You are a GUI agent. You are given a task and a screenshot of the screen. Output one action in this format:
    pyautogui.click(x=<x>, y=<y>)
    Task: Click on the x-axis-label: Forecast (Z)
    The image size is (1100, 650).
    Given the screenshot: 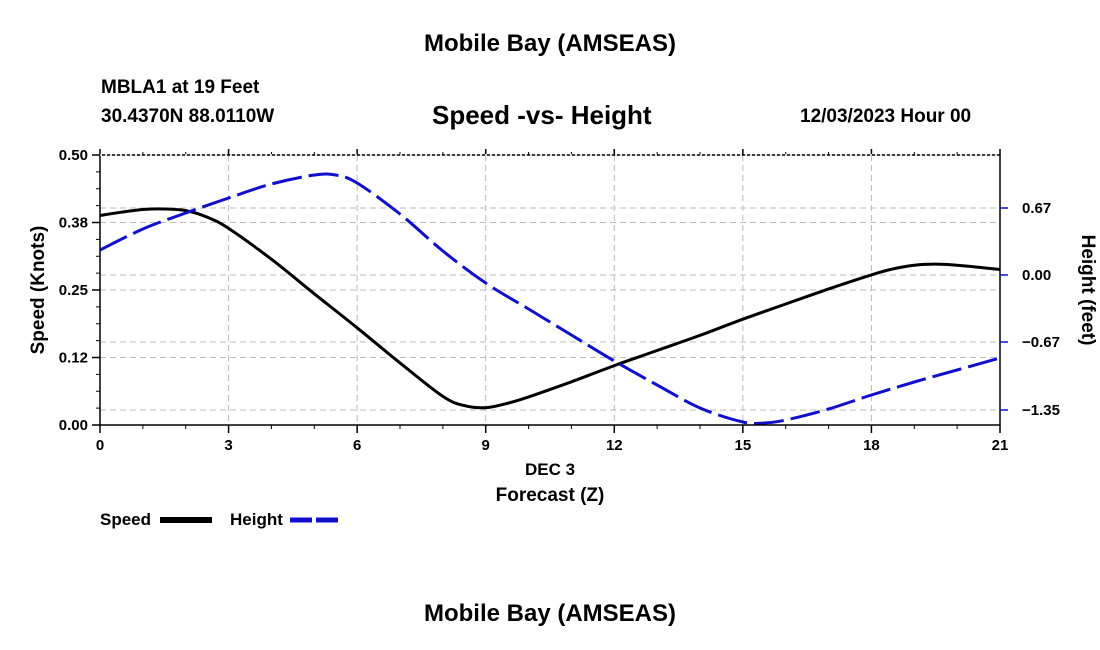 What is the action you would take?
    pyautogui.click(x=550, y=495)
    